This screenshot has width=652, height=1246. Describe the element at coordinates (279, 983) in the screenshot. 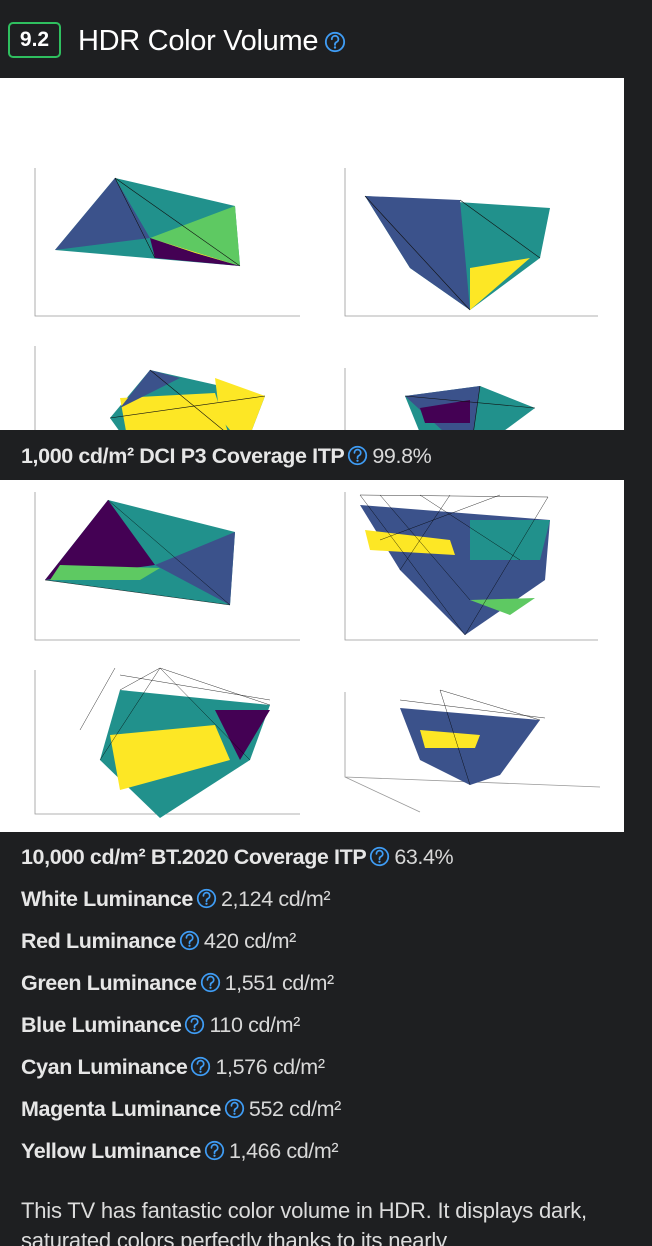

I see `metric-value: 1,551 cd/m²` at that location.